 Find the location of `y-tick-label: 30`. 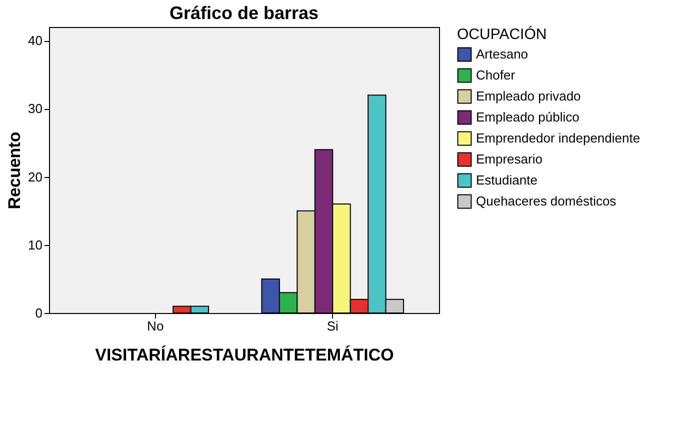

y-tick-label: 30 is located at coordinates (35, 108).